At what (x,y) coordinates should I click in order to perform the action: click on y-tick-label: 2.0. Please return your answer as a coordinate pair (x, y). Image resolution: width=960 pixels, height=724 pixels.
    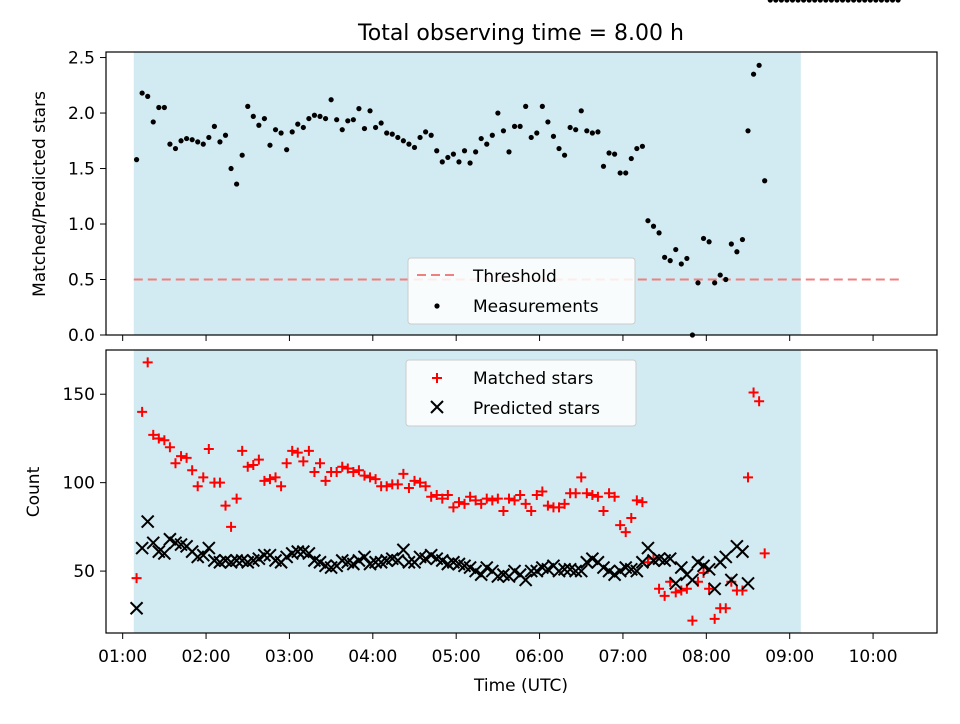
    Looking at the image, I should click on (81, 114).